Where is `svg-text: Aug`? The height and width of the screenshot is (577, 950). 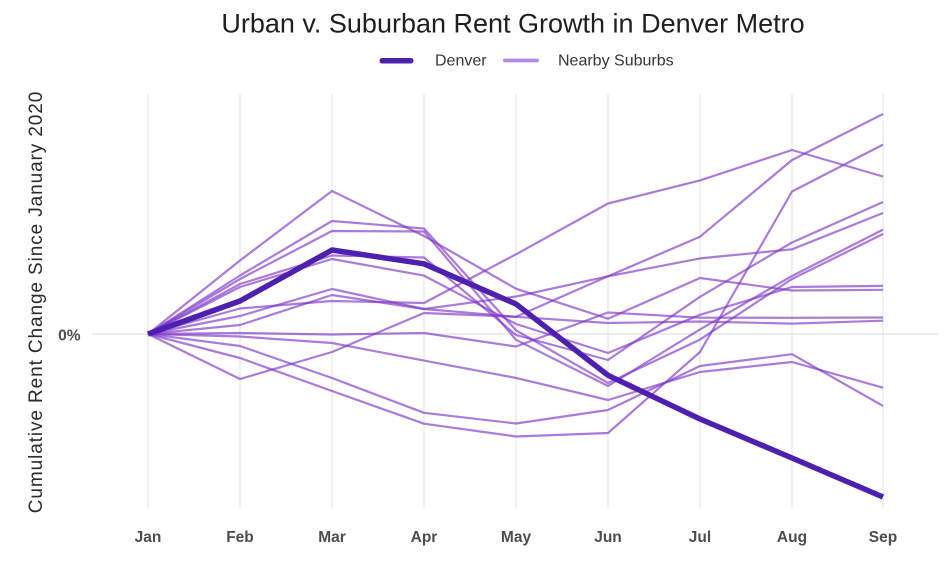
svg-text: Aug is located at coordinates (792, 537).